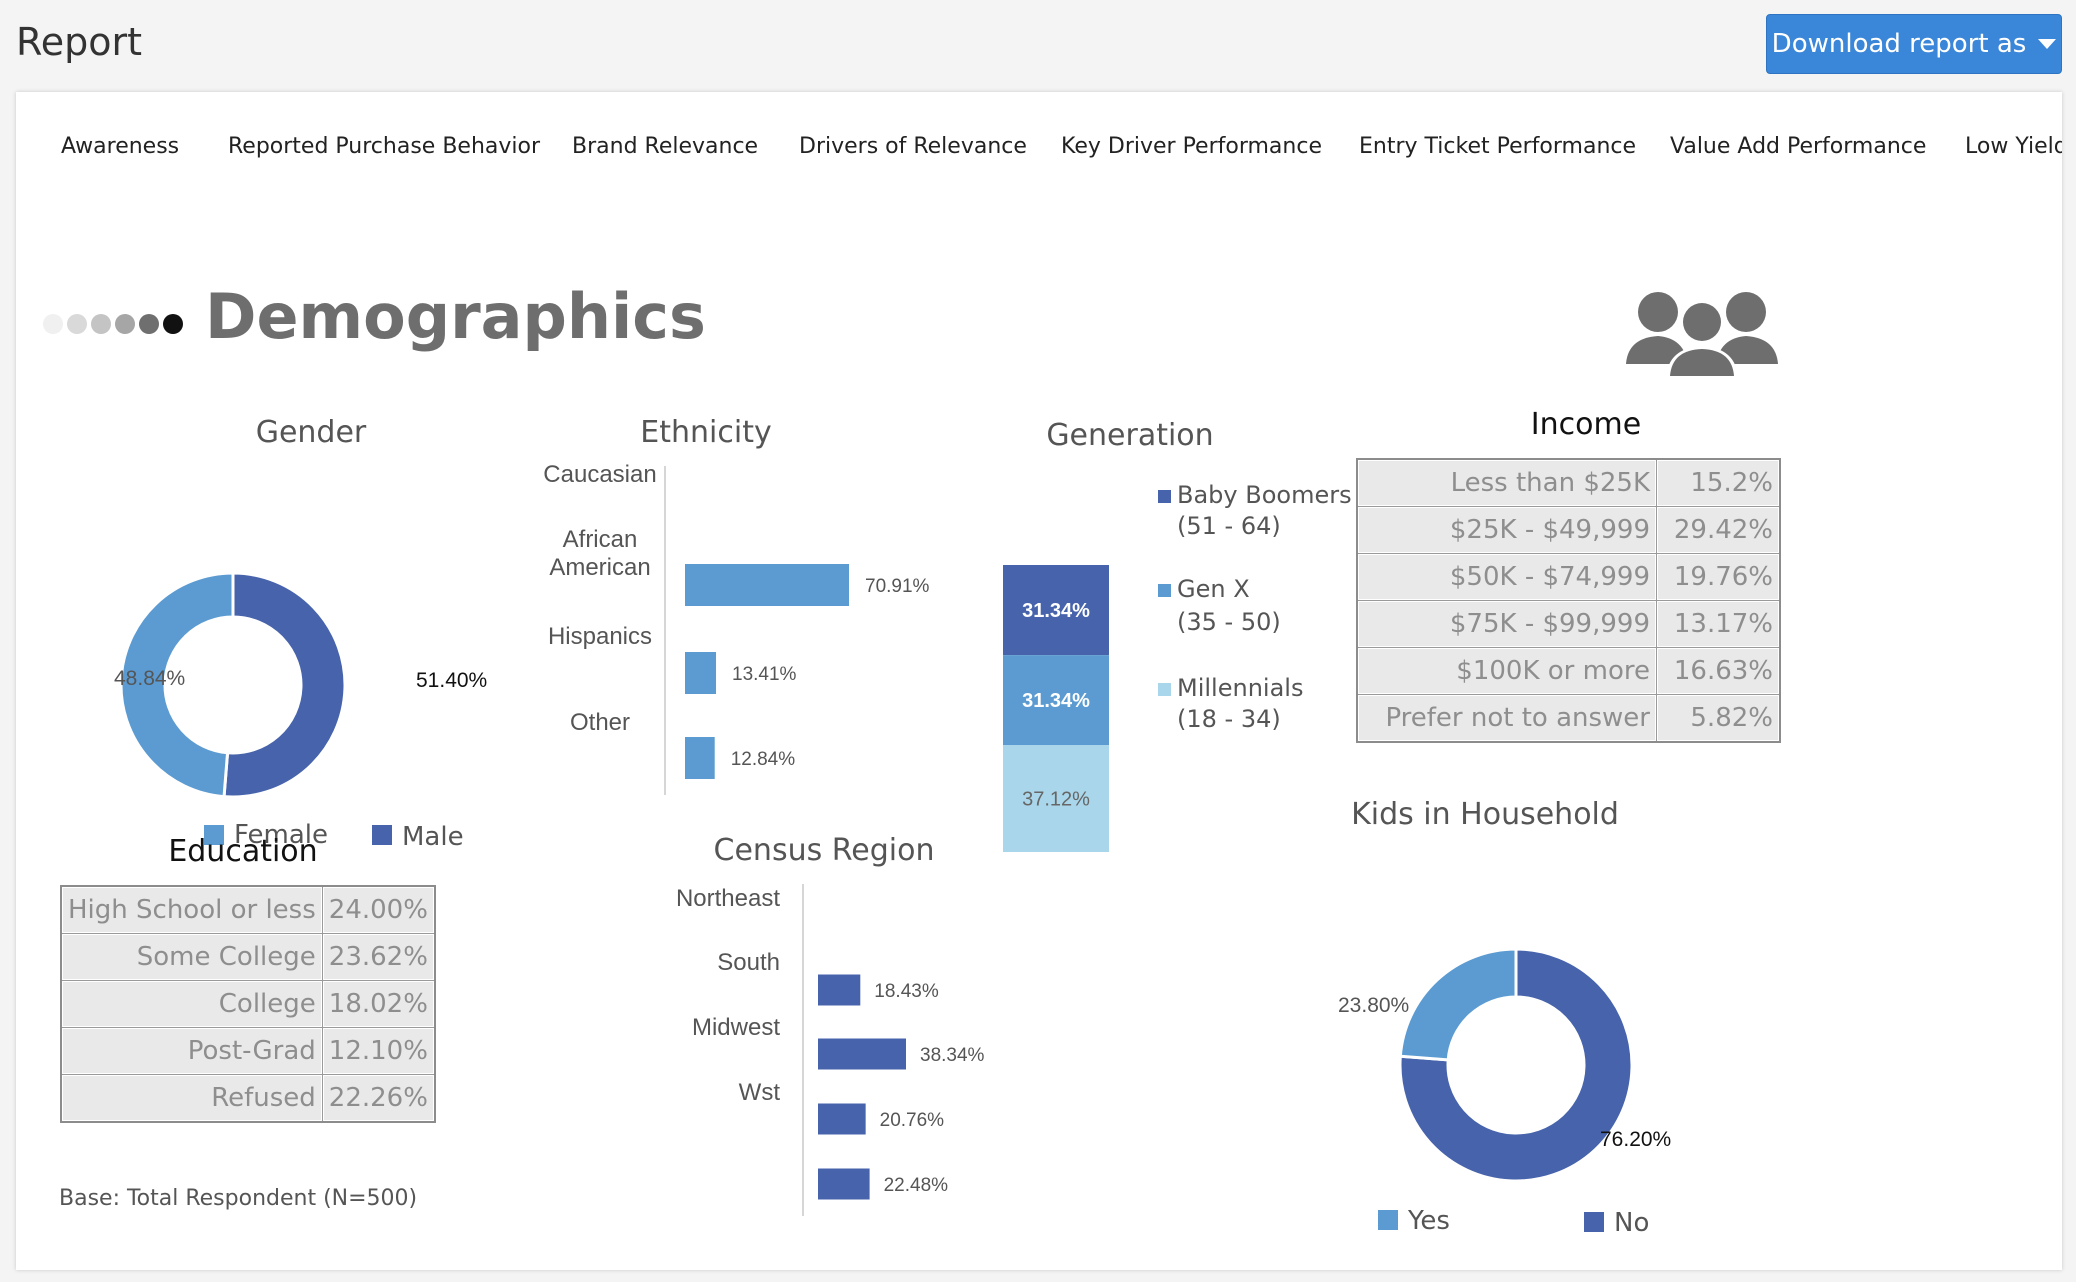  Describe the element at coordinates (1798, 146) in the screenshot. I see `tab-value-add-performance: Value Add Performance` at that location.